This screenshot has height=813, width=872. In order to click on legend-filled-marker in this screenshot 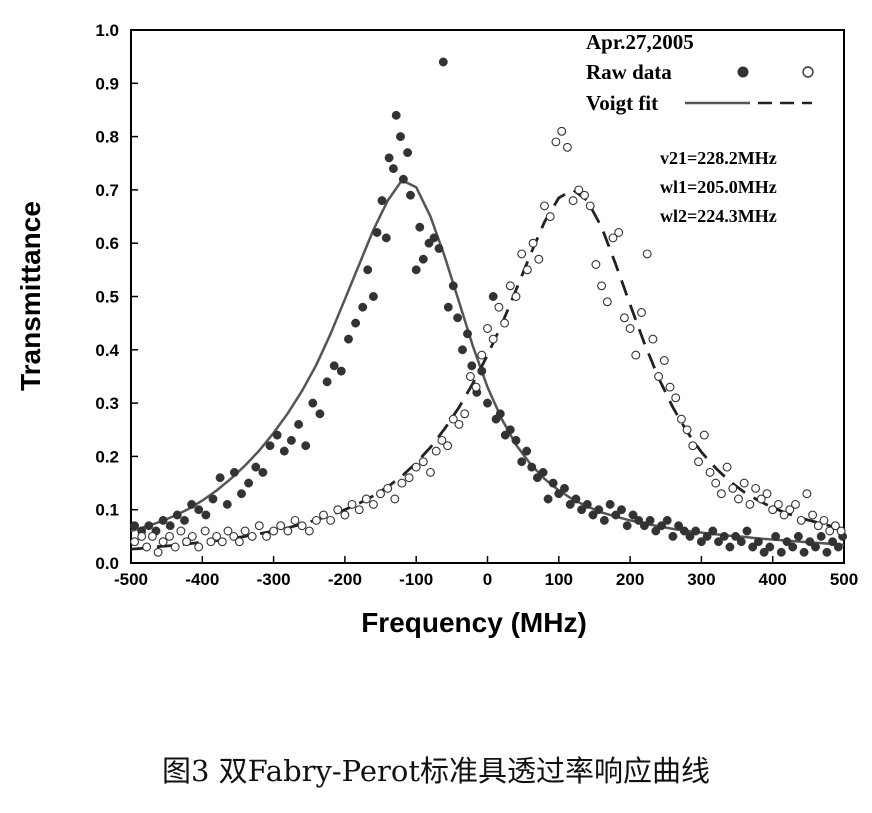, I will do `click(743, 72)`.